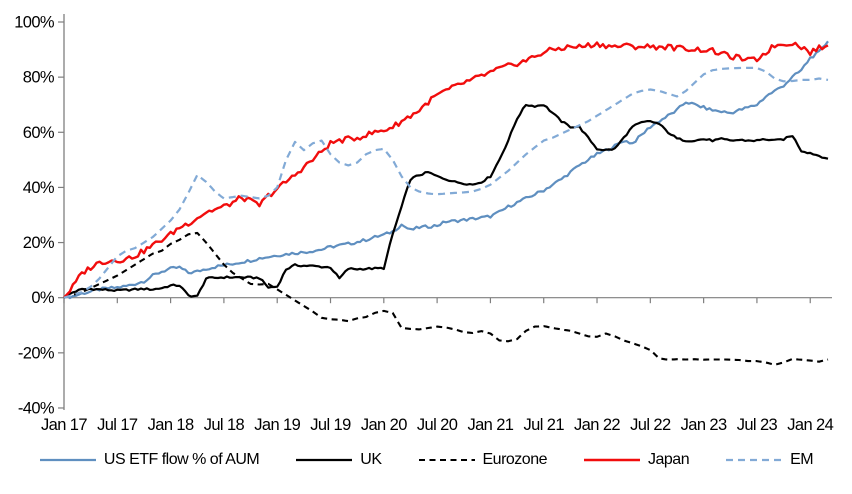  I want to click on y-tick-label: -40%, so click(36, 408).